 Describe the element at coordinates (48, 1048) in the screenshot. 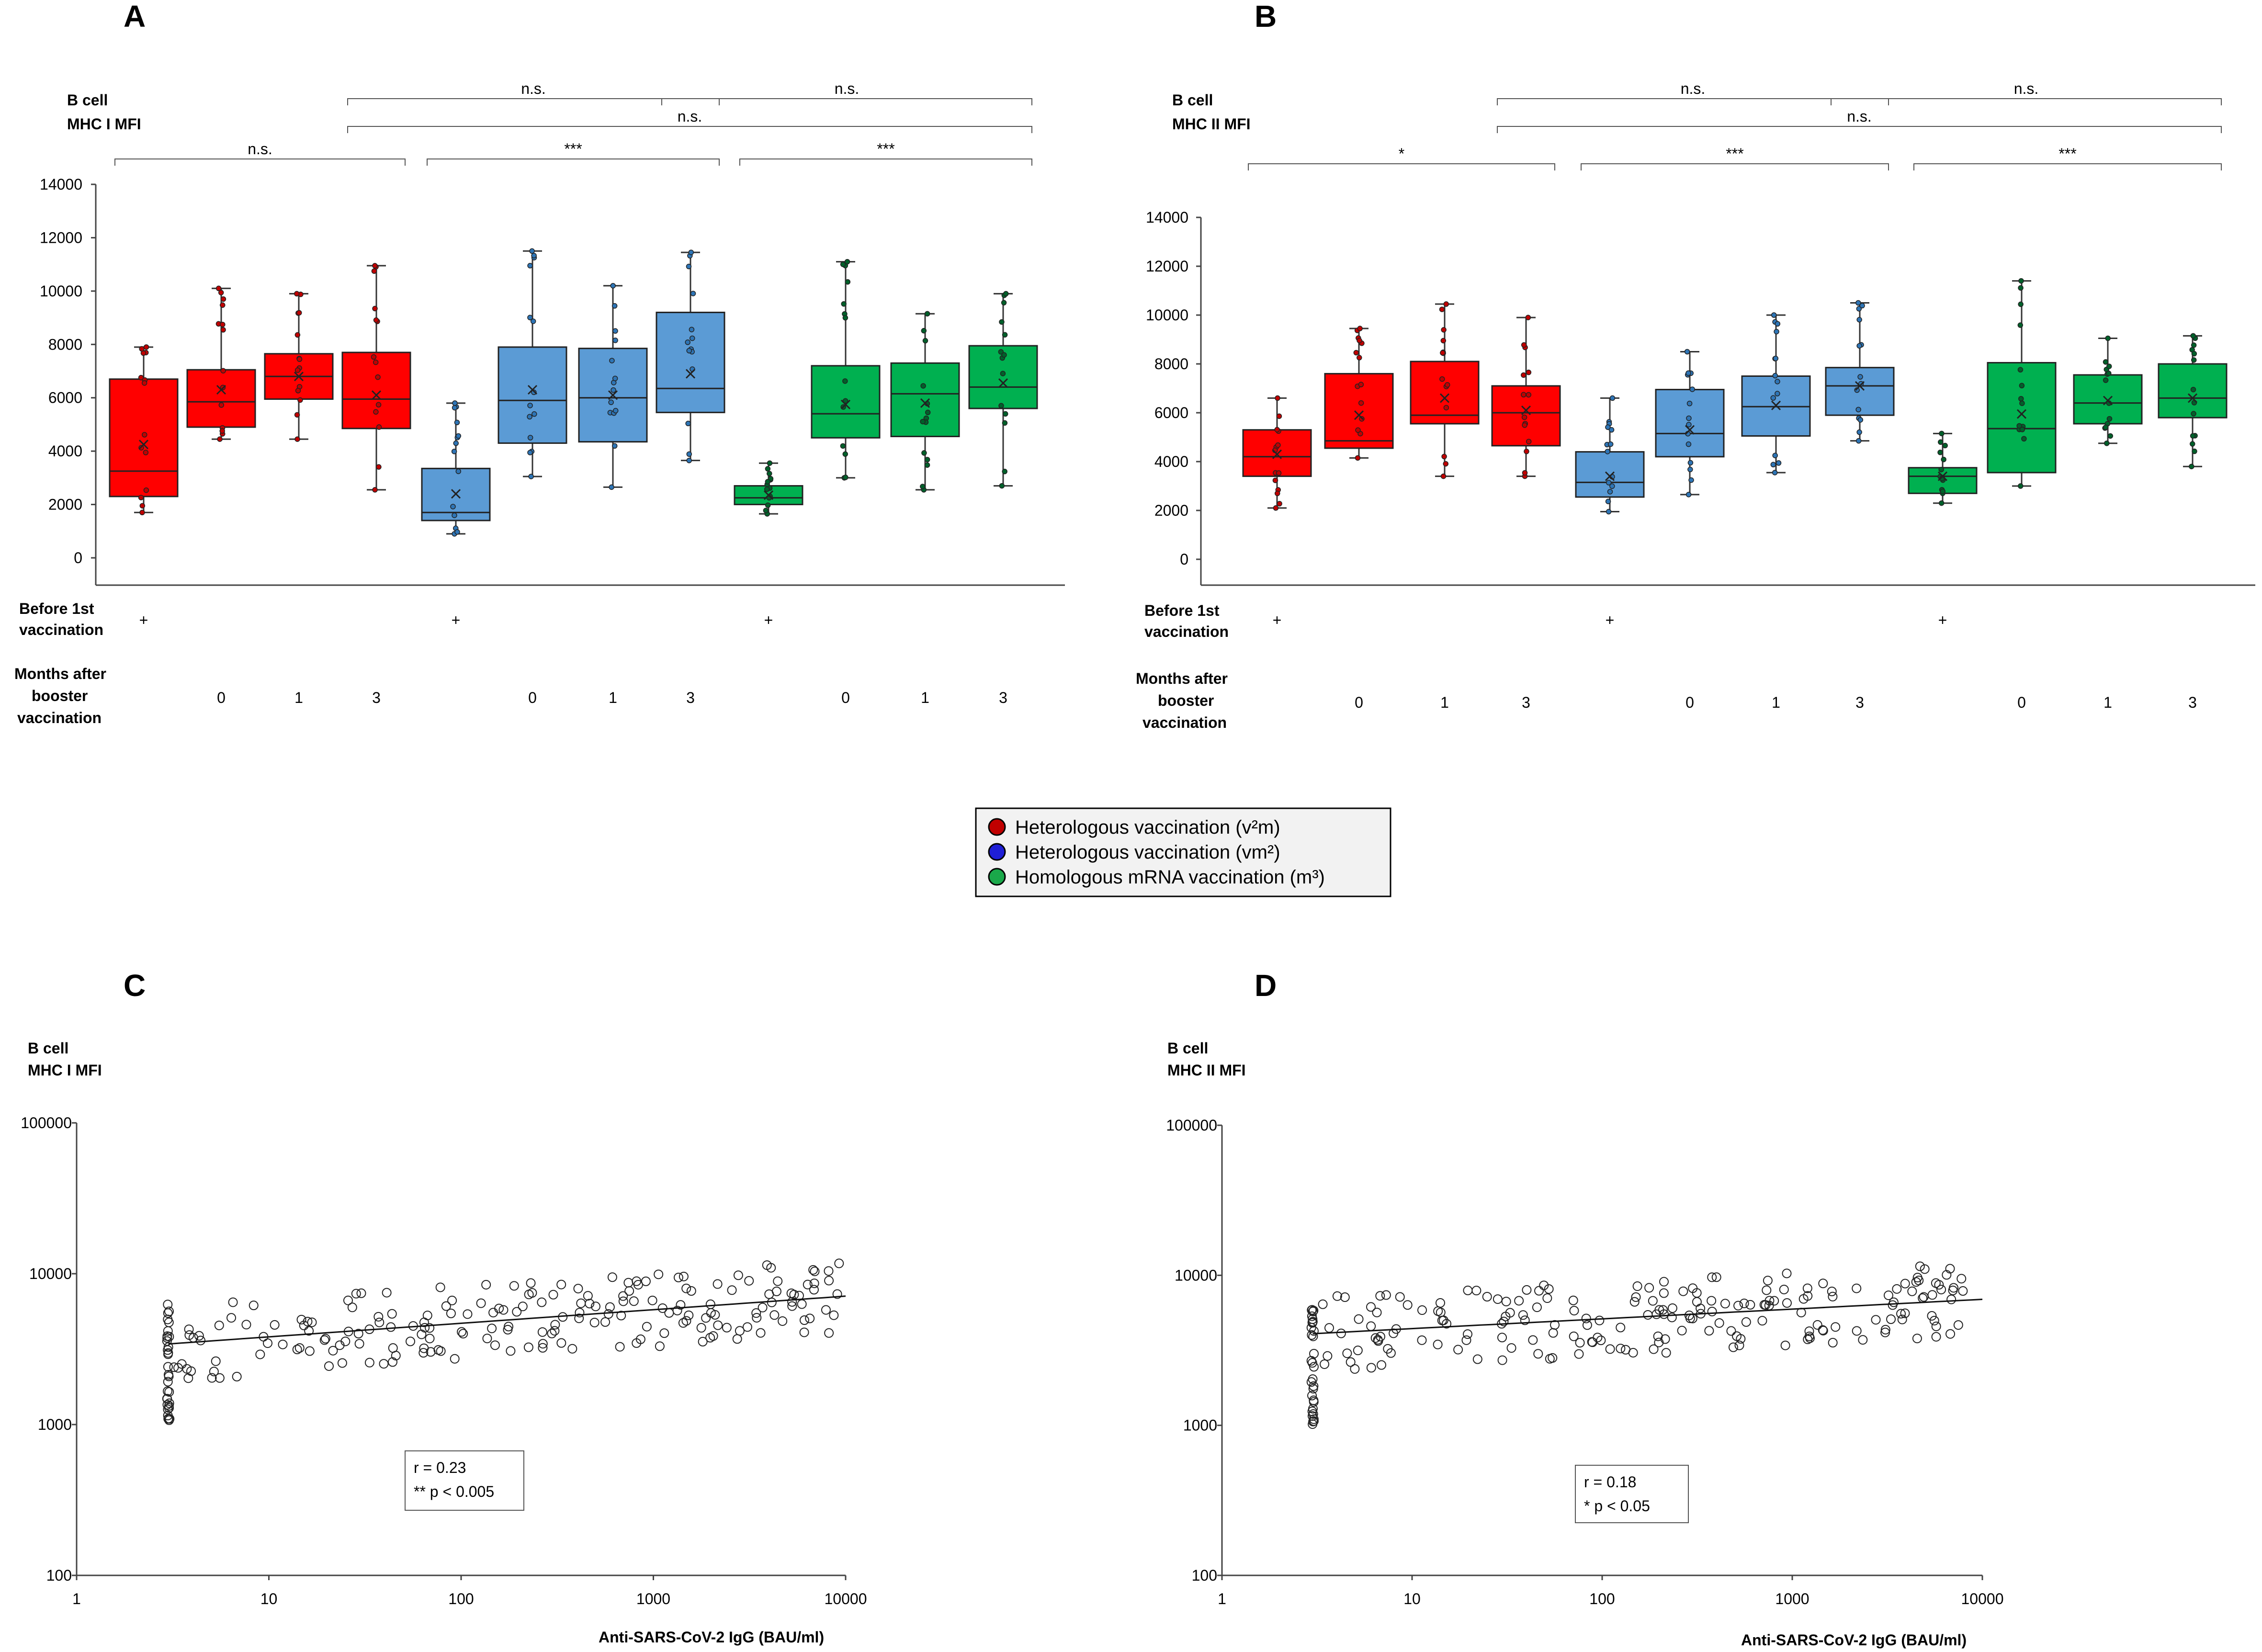

I see `y-axis-label-line1: B cell` at that location.